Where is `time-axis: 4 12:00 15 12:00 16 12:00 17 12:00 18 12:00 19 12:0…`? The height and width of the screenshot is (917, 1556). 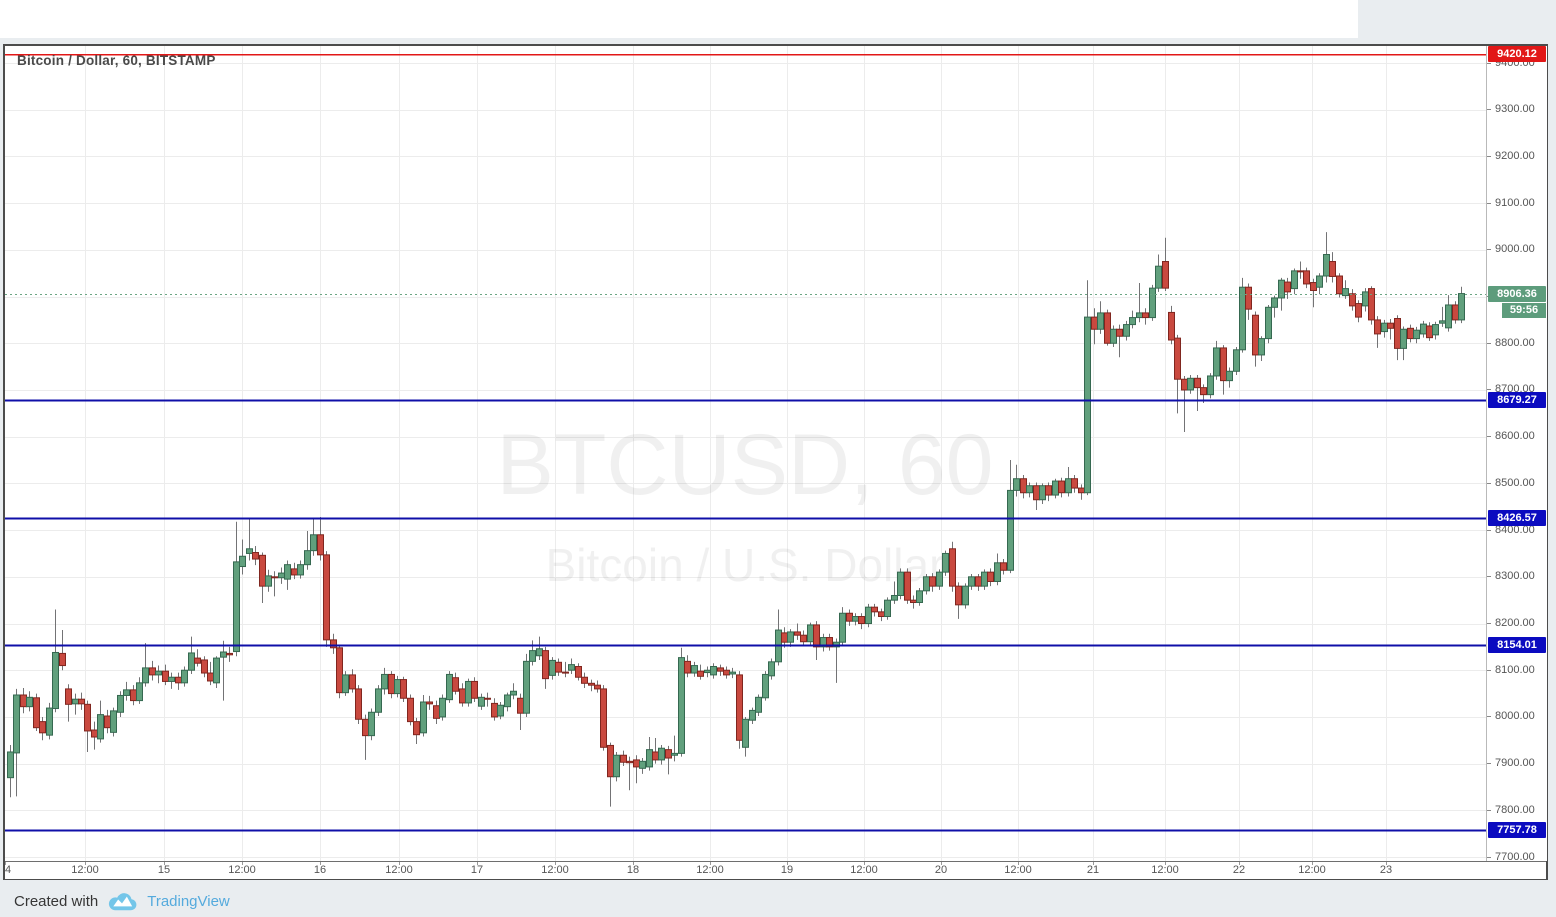
time-axis: 4 12:00 15 12:00 16 12:00 17 12:00 18 12:00 19 12:0… is located at coordinates (775, 870).